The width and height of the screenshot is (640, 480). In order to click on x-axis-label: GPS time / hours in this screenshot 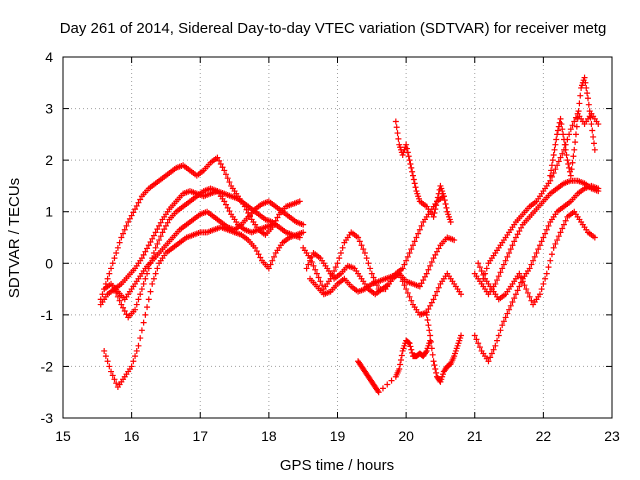, I will do `click(337, 465)`.